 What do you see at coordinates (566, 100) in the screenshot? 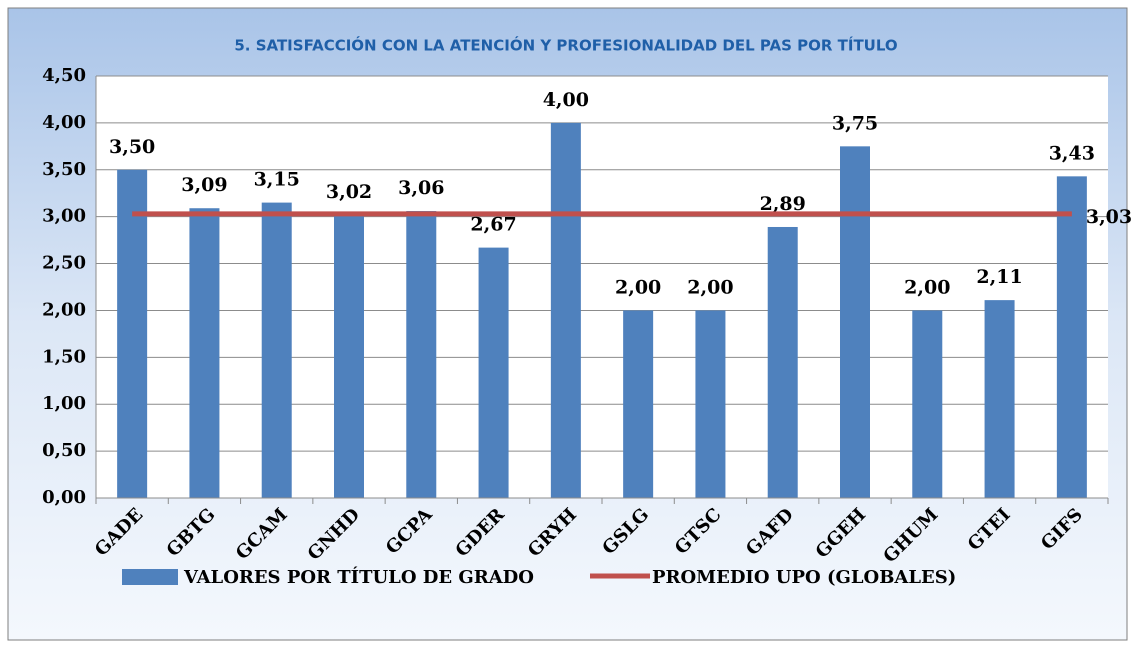
I see `data-label: 4,00` at bounding box center [566, 100].